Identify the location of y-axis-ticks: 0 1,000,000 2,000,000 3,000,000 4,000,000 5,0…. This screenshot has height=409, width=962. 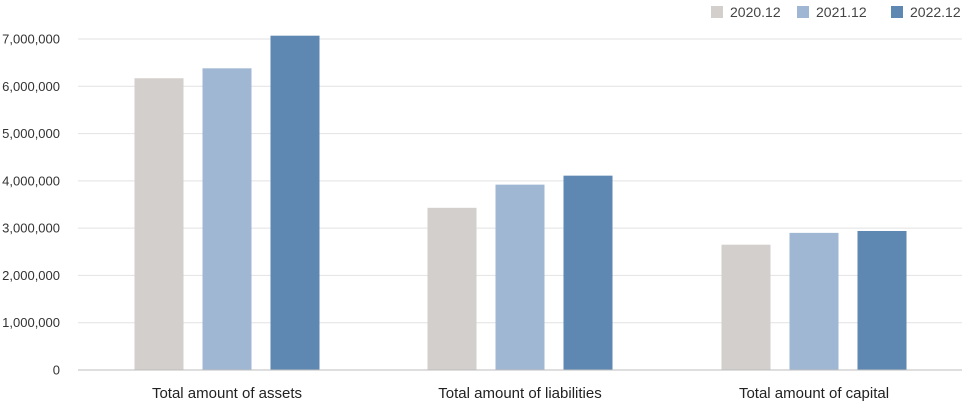
(31, 205).